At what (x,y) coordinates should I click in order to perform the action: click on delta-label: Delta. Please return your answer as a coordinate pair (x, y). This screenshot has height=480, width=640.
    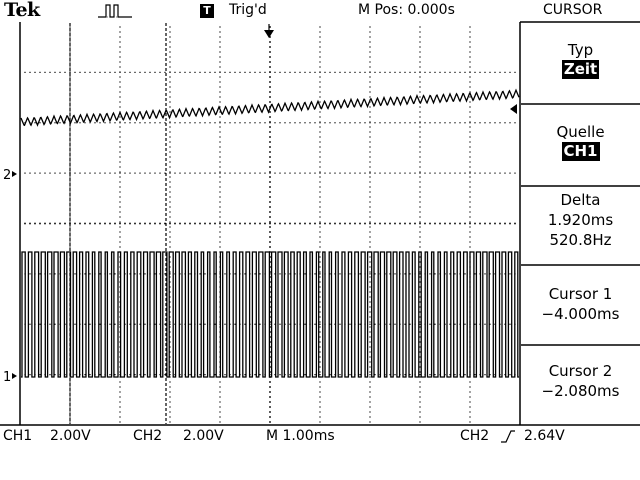
    Looking at the image, I should click on (580, 200).